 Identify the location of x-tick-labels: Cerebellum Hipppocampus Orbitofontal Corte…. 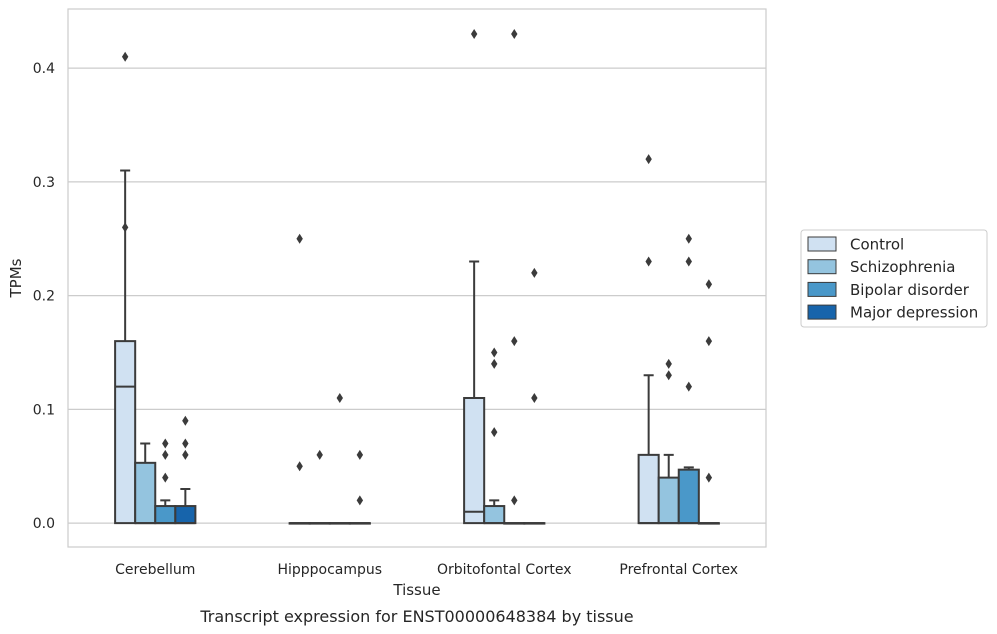
(426, 570).